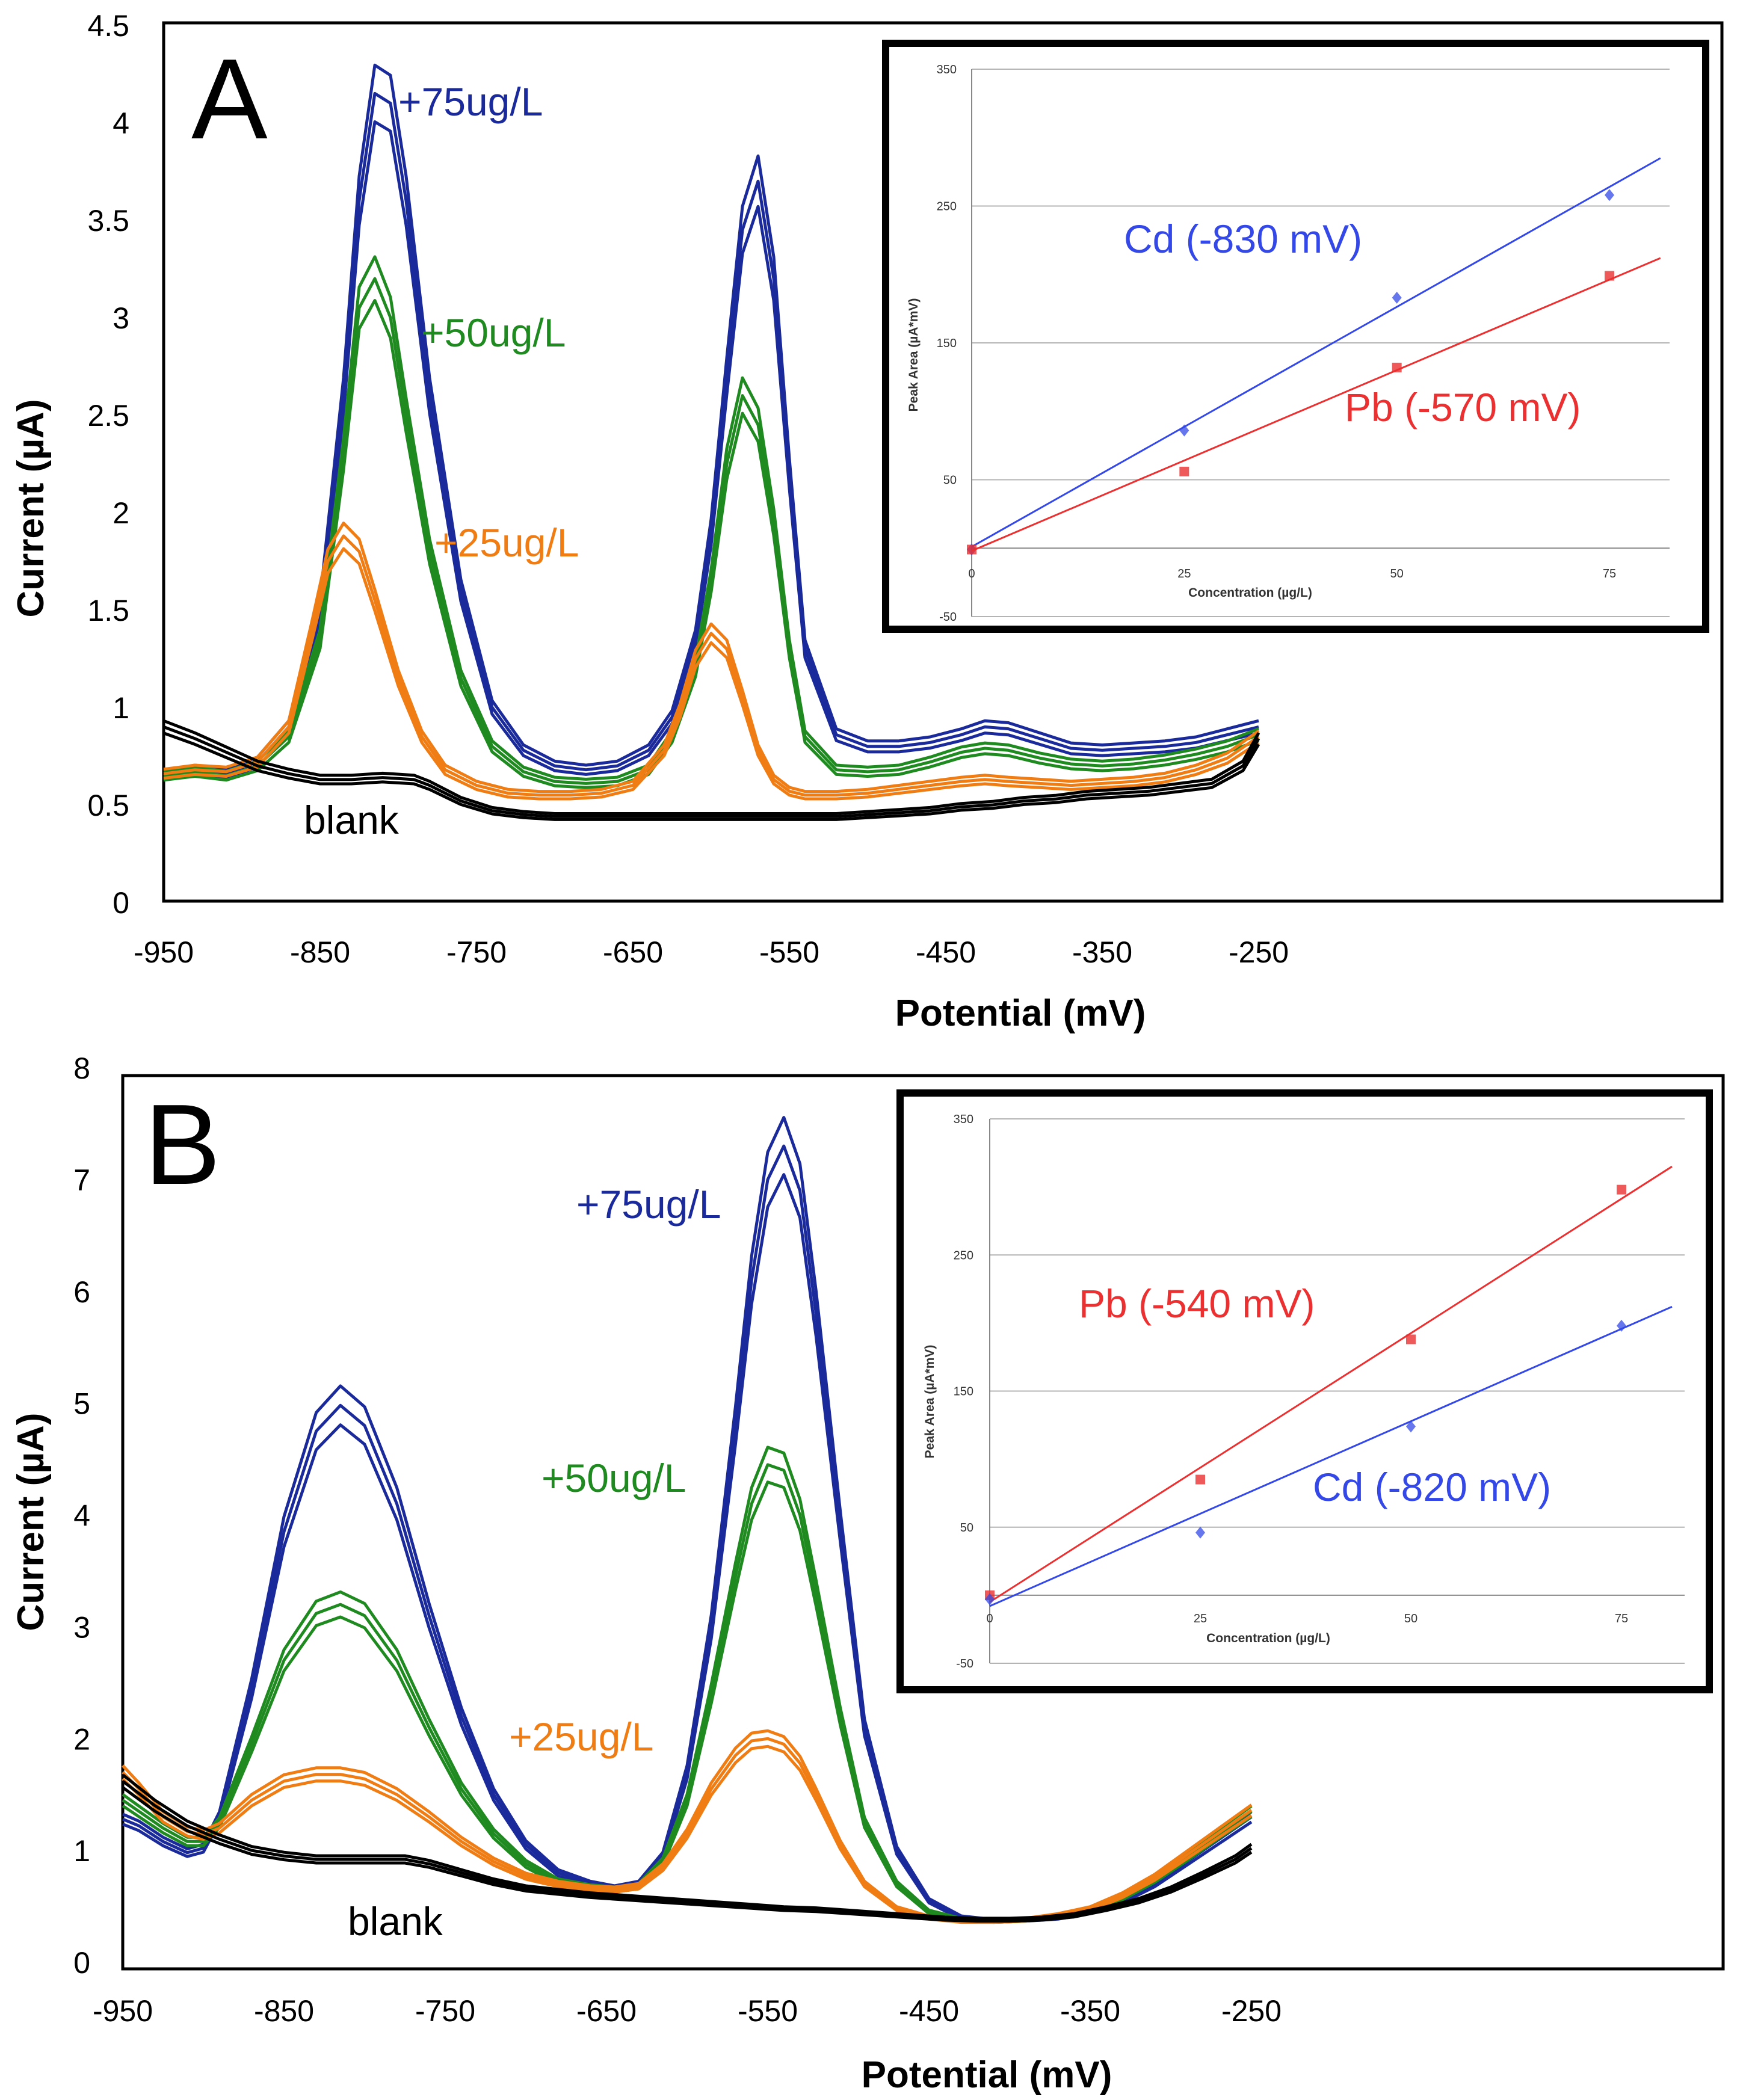 Image resolution: width=1746 pixels, height=2100 pixels. Describe the element at coordinates (930, 1402) in the screenshot. I see `panel-b-inset-y-axis-title: Peak Area (µA*mV)` at that location.